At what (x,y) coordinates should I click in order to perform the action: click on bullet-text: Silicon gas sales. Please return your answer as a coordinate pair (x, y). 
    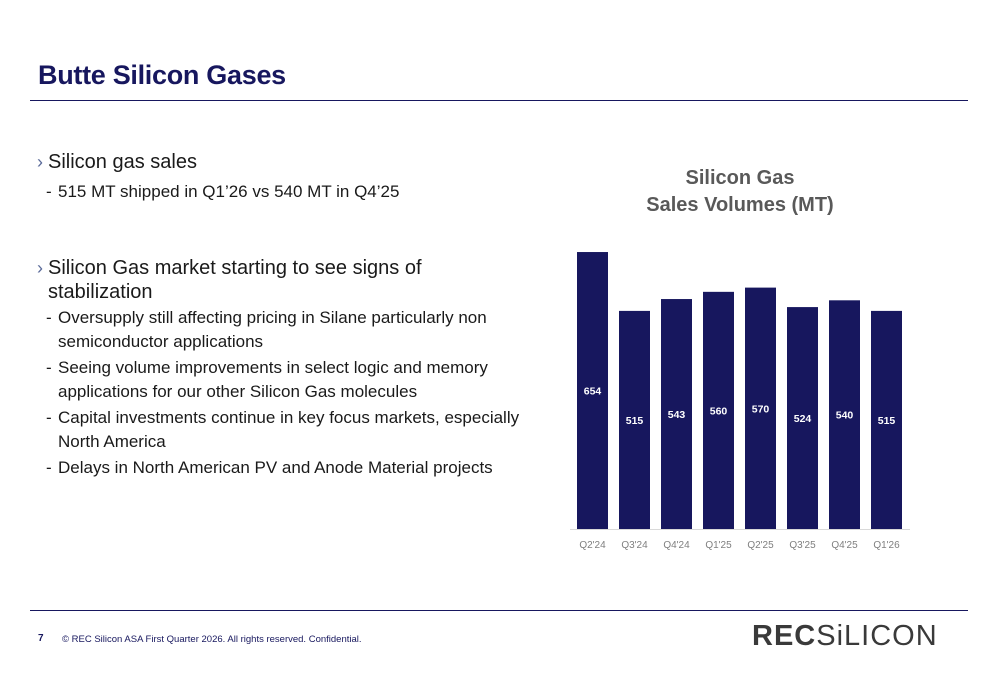
    Looking at the image, I should click on (122, 162).